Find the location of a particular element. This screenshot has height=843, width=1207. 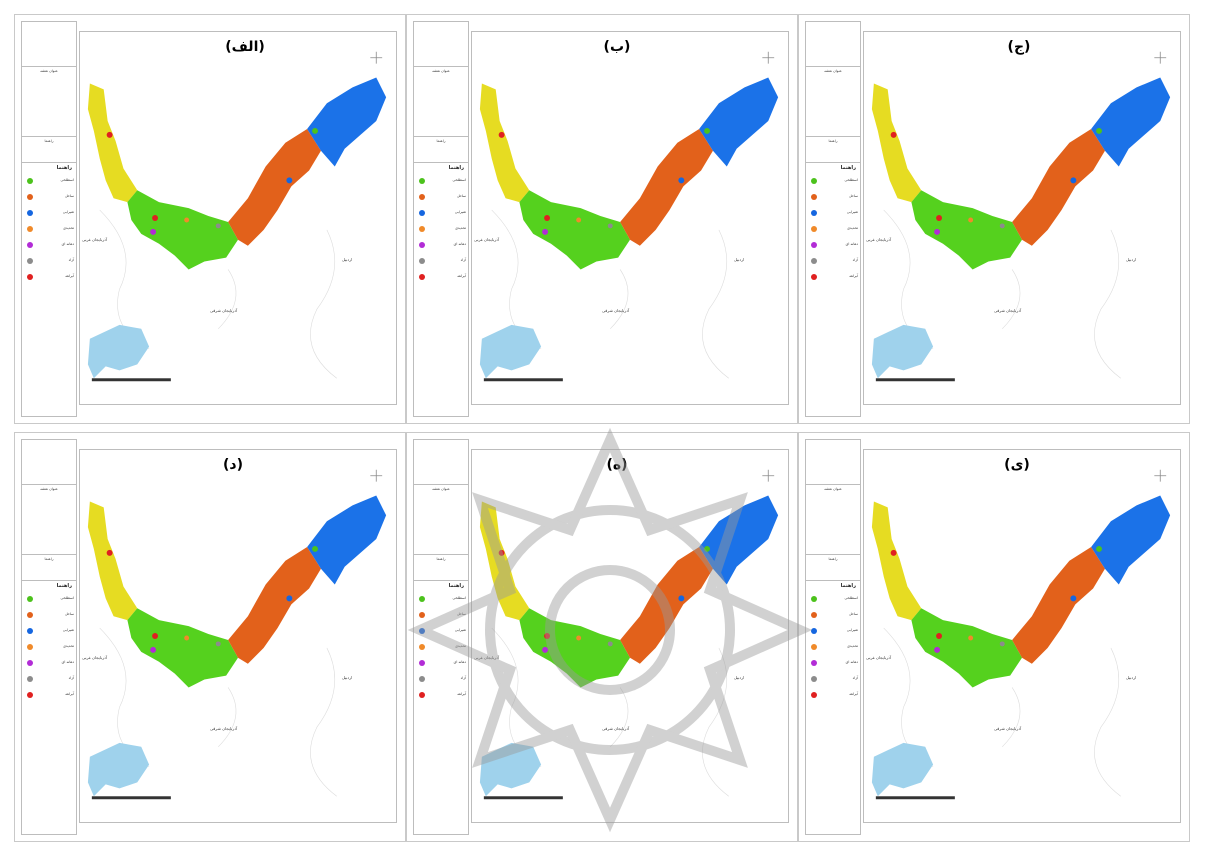

coastline-map is located at coordinates (629, 216).